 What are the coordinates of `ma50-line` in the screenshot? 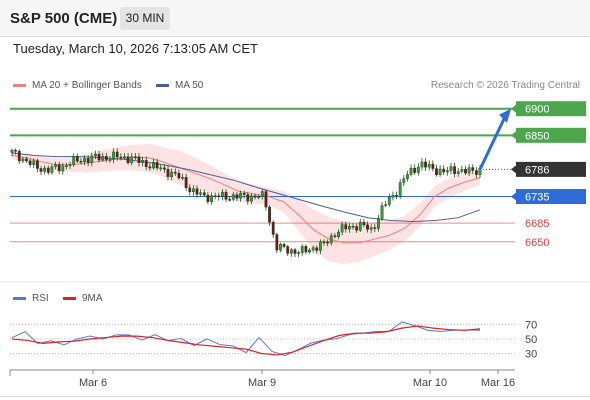 It's located at (246, 187).